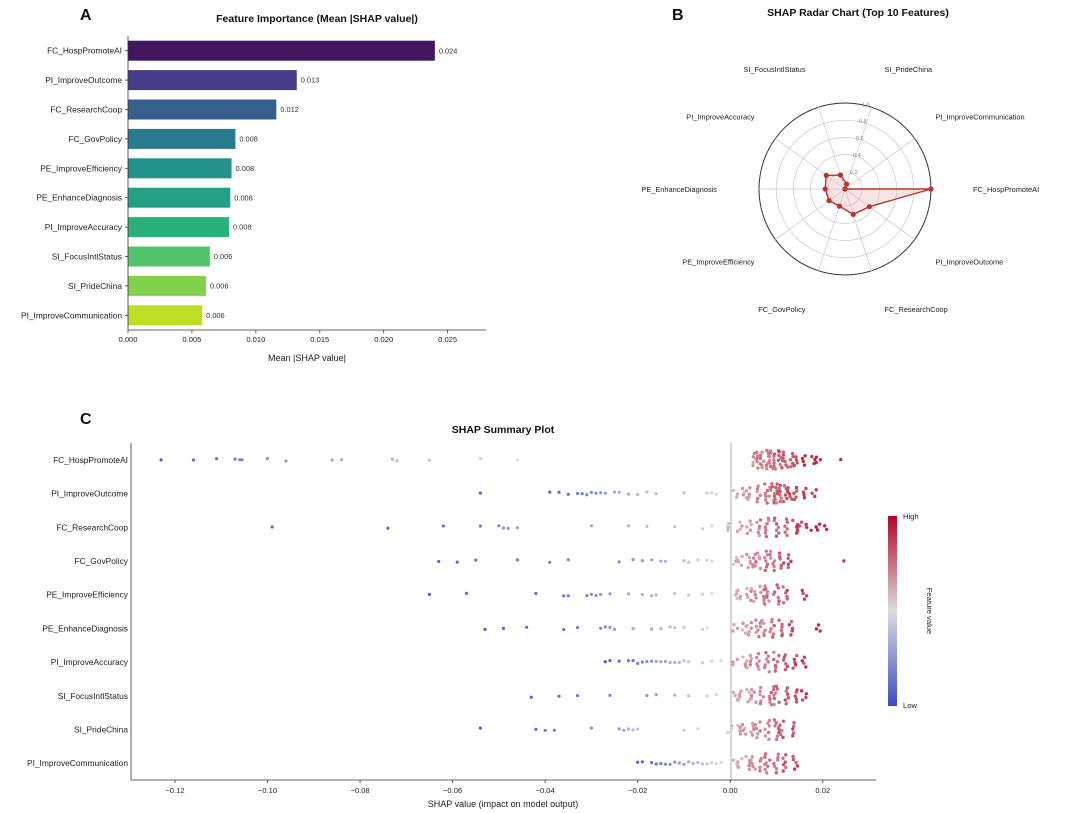 Image resolution: width=1080 pixels, height=813 pixels. I want to click on summary-feature-label: FC_HospPromoteAI, so click(90, 460).